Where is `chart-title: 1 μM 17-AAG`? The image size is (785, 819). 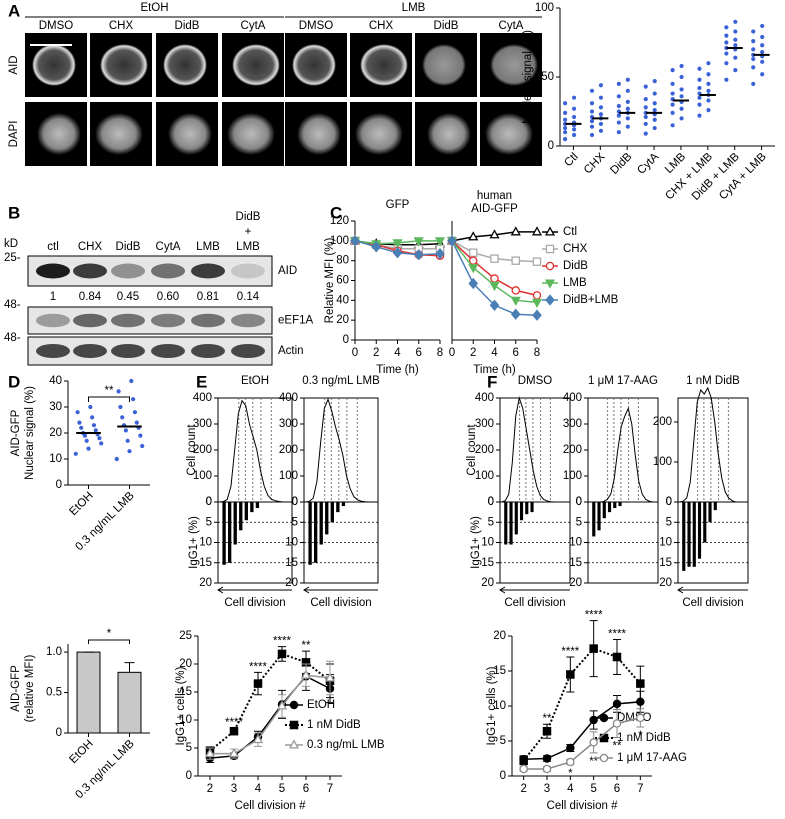
chart-title: 1 μM 17-AAG is located at coordinates (623, 381).